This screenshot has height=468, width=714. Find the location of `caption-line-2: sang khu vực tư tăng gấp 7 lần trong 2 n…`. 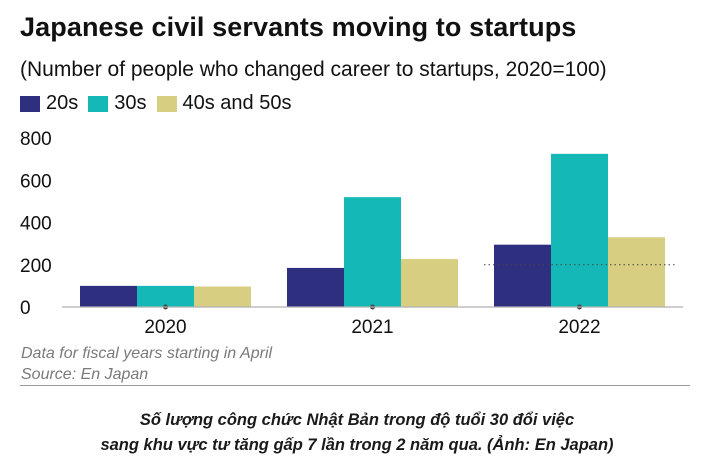

caption-line-2: sang khu vực tư tăng gấp 7 lần trong 2 n… is located at coordinates (357, 445).